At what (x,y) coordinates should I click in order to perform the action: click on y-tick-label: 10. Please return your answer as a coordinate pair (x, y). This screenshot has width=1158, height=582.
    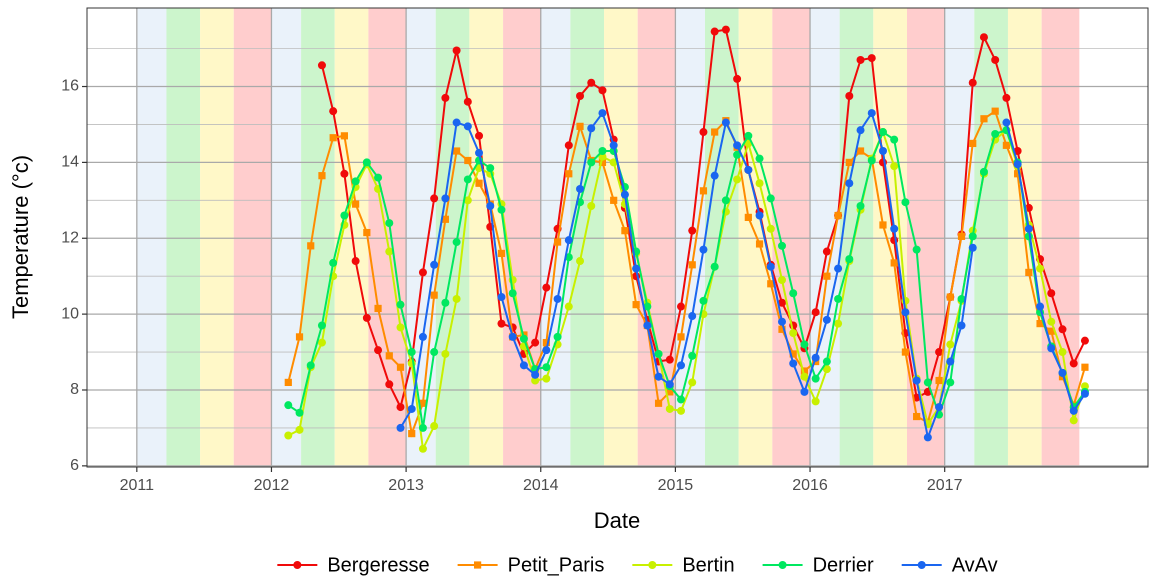
    Looking at the image, I should click on (70, 313).